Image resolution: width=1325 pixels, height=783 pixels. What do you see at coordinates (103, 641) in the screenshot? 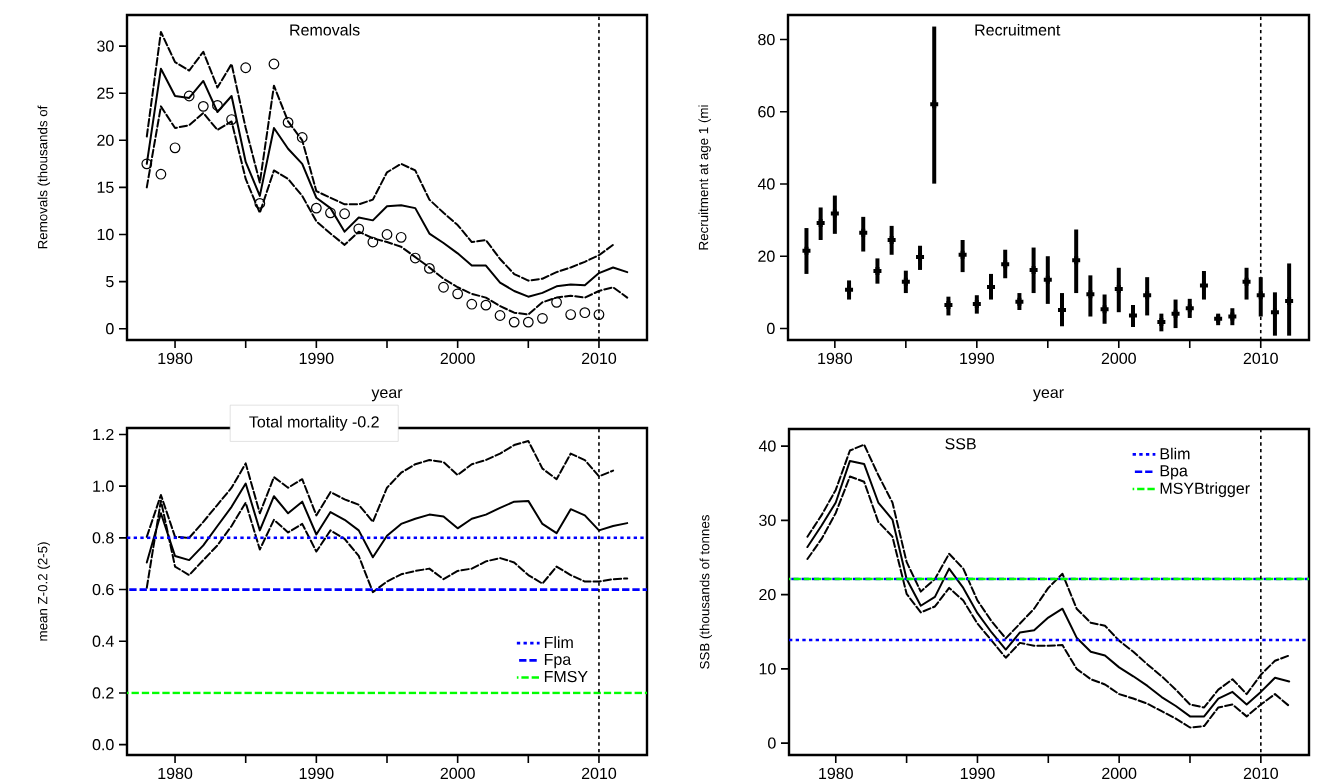
I see `y-tick-label: 0.4` at bounding box center [103, 641].